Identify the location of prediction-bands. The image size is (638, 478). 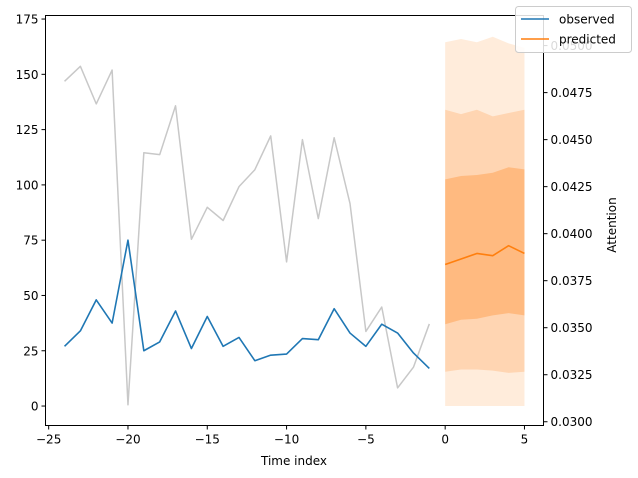
(485, 221).